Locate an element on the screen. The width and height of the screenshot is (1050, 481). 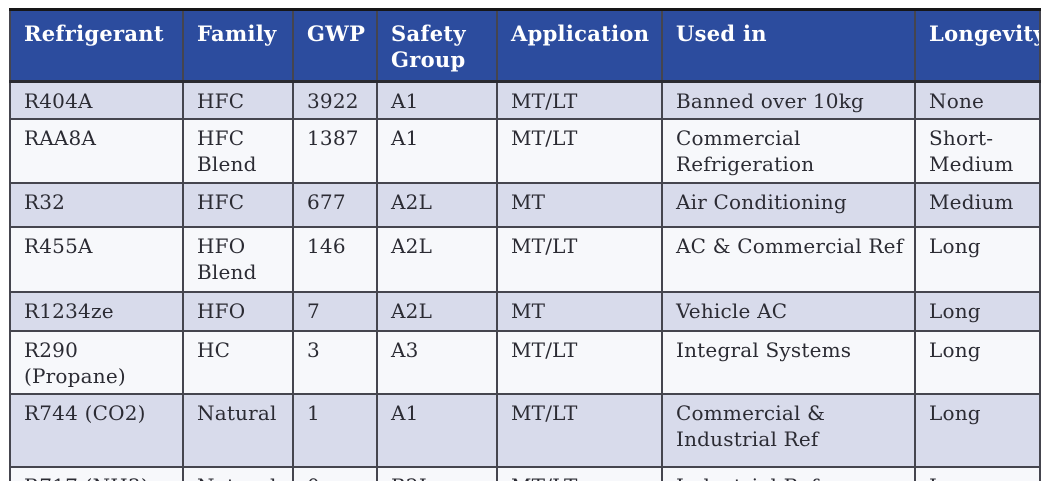
cell-refrigerant: R404A is located at coordinates (96, 100).